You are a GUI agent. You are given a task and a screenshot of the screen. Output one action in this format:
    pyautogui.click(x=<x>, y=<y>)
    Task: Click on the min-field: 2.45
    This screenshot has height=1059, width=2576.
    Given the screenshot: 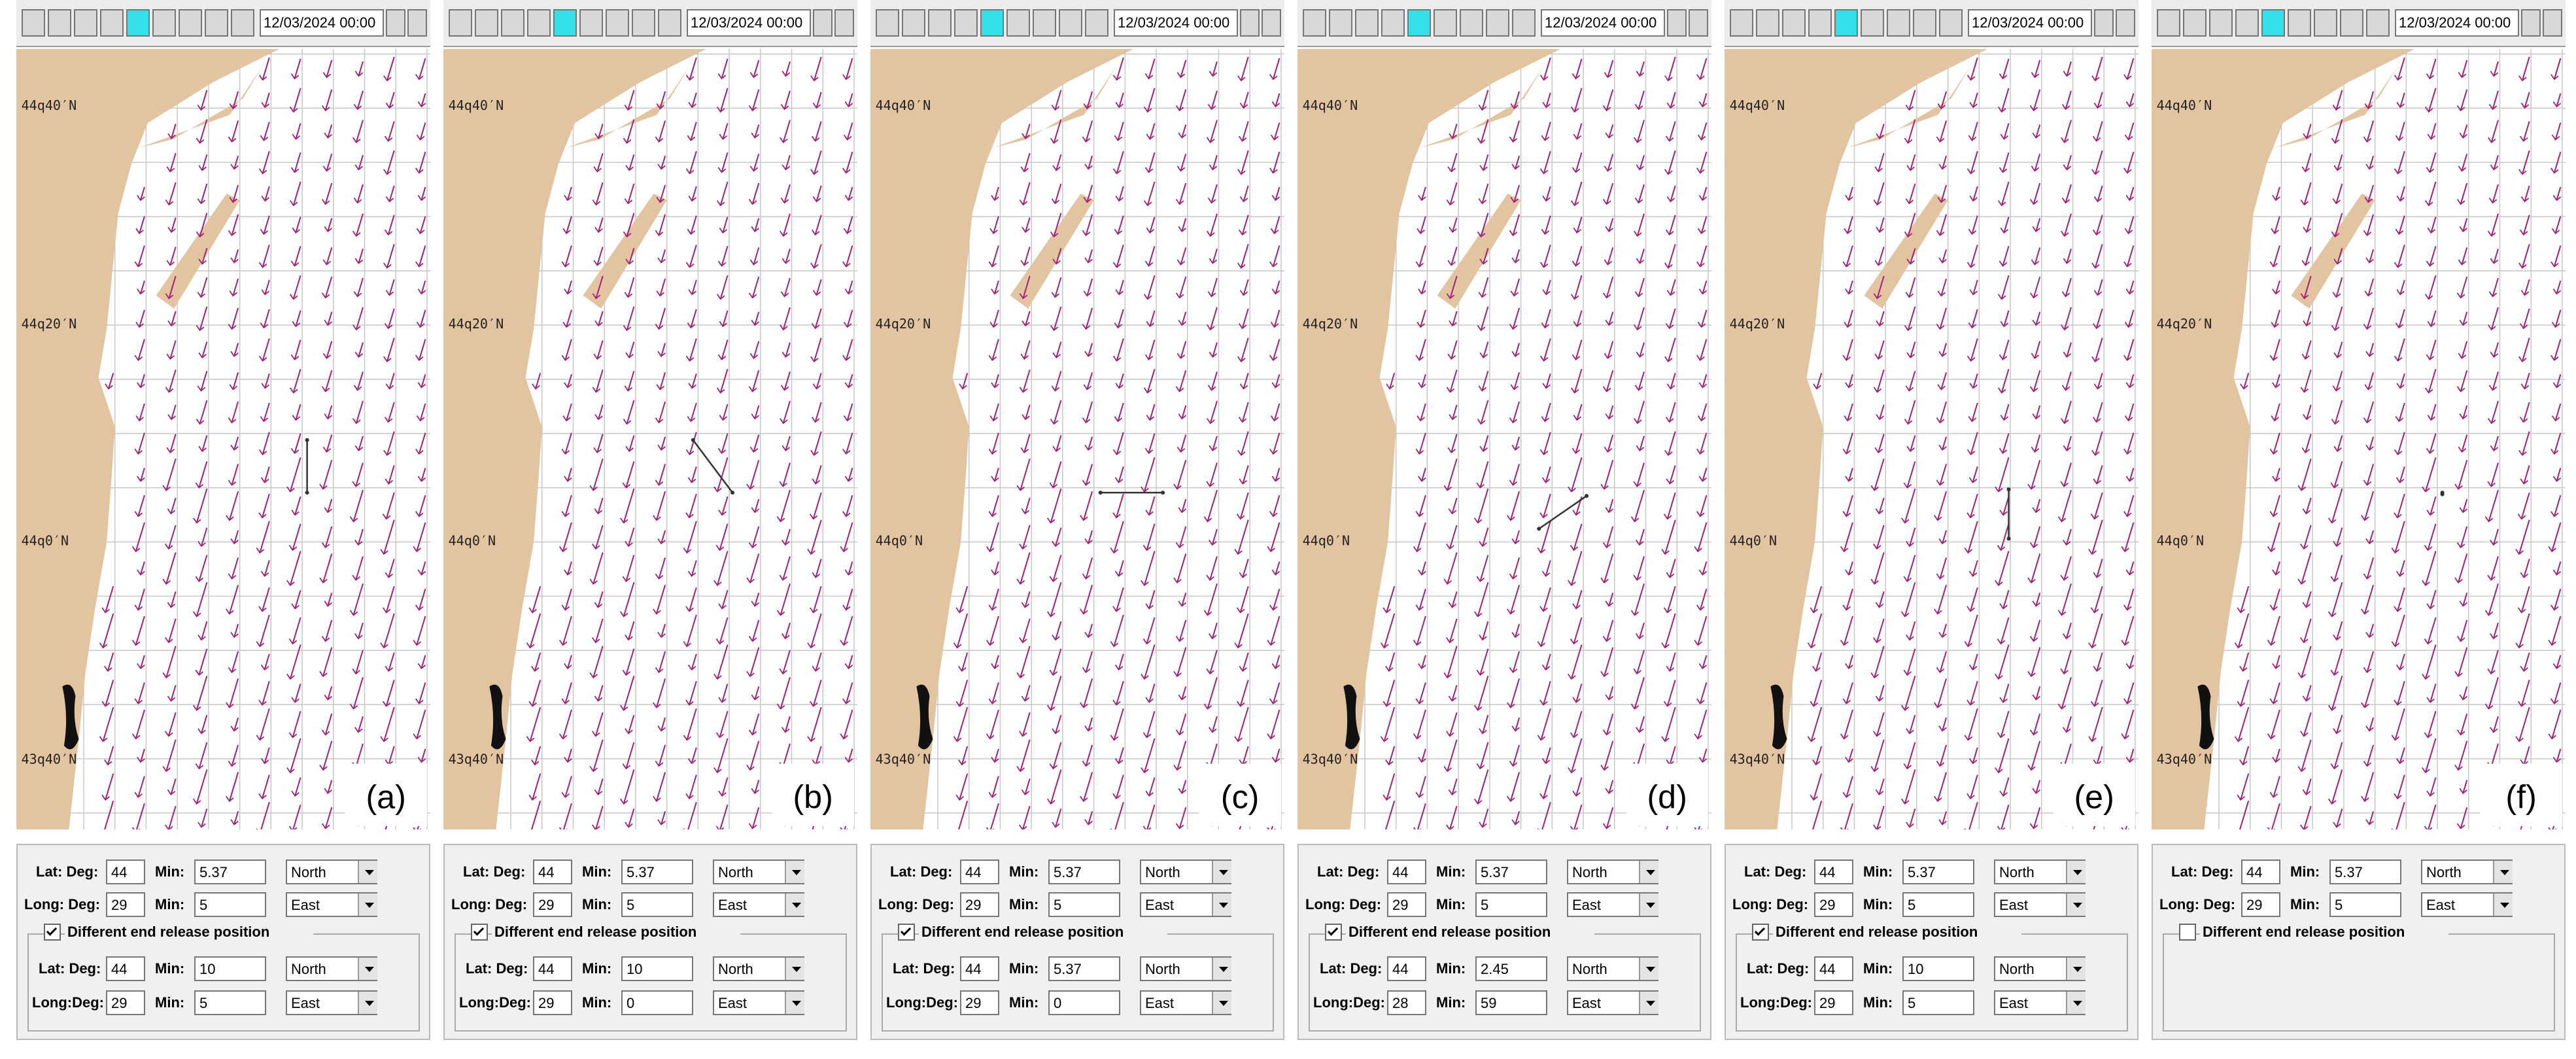 What is the action you would take?
    pyautogui.click(x=1511, y=968)
    